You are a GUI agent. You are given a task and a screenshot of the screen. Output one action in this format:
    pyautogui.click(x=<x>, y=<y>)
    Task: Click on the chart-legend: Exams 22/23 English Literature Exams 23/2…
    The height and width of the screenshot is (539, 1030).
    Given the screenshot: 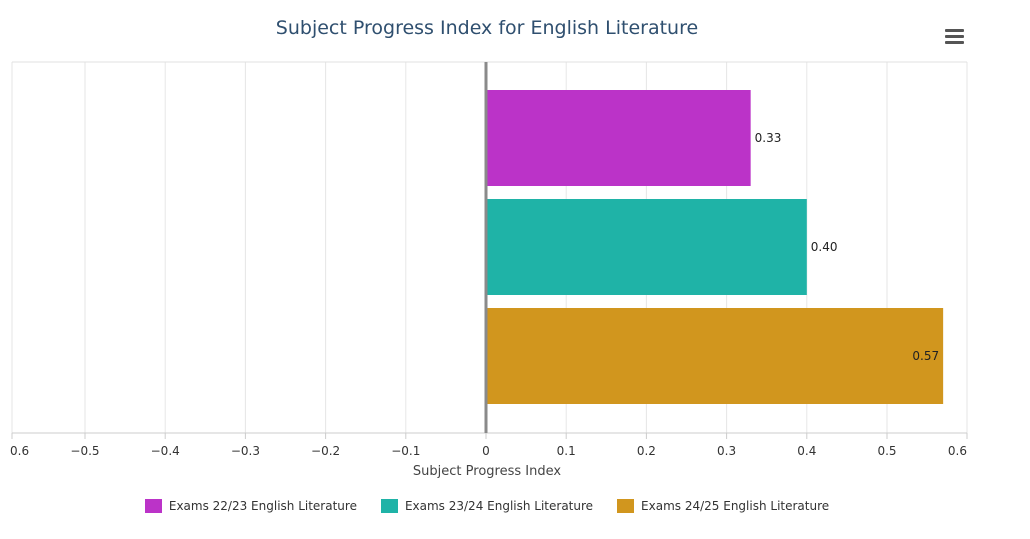 What is the action you would take?
    pyautogui.click(x=487, y=506)
    